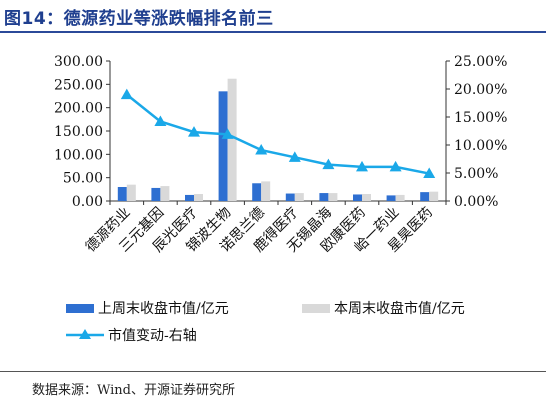 The image size is (546, 405). What do you see at coordinates (476, 174) in the screenshot?
I see `right-tick-label: 5.00%` at bounding box center [476, 174].